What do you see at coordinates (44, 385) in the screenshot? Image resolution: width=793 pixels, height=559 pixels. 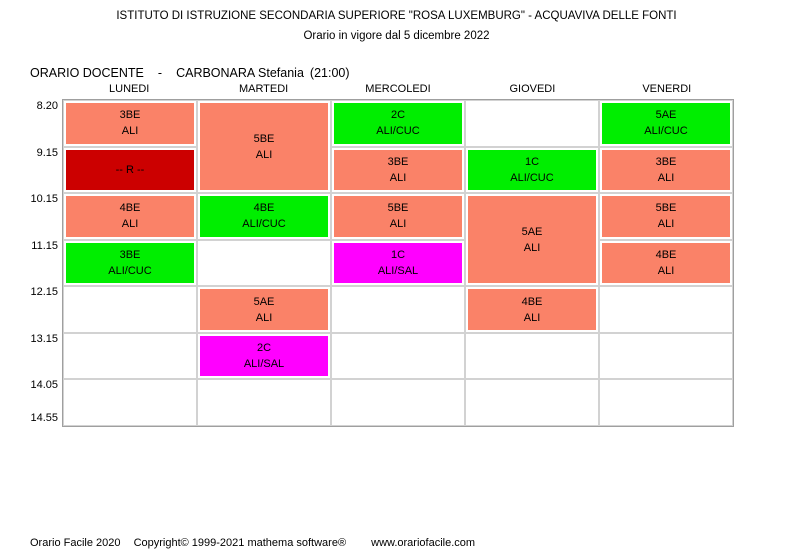 I see `time-label: 14.05` at bounding box center [44, 385].